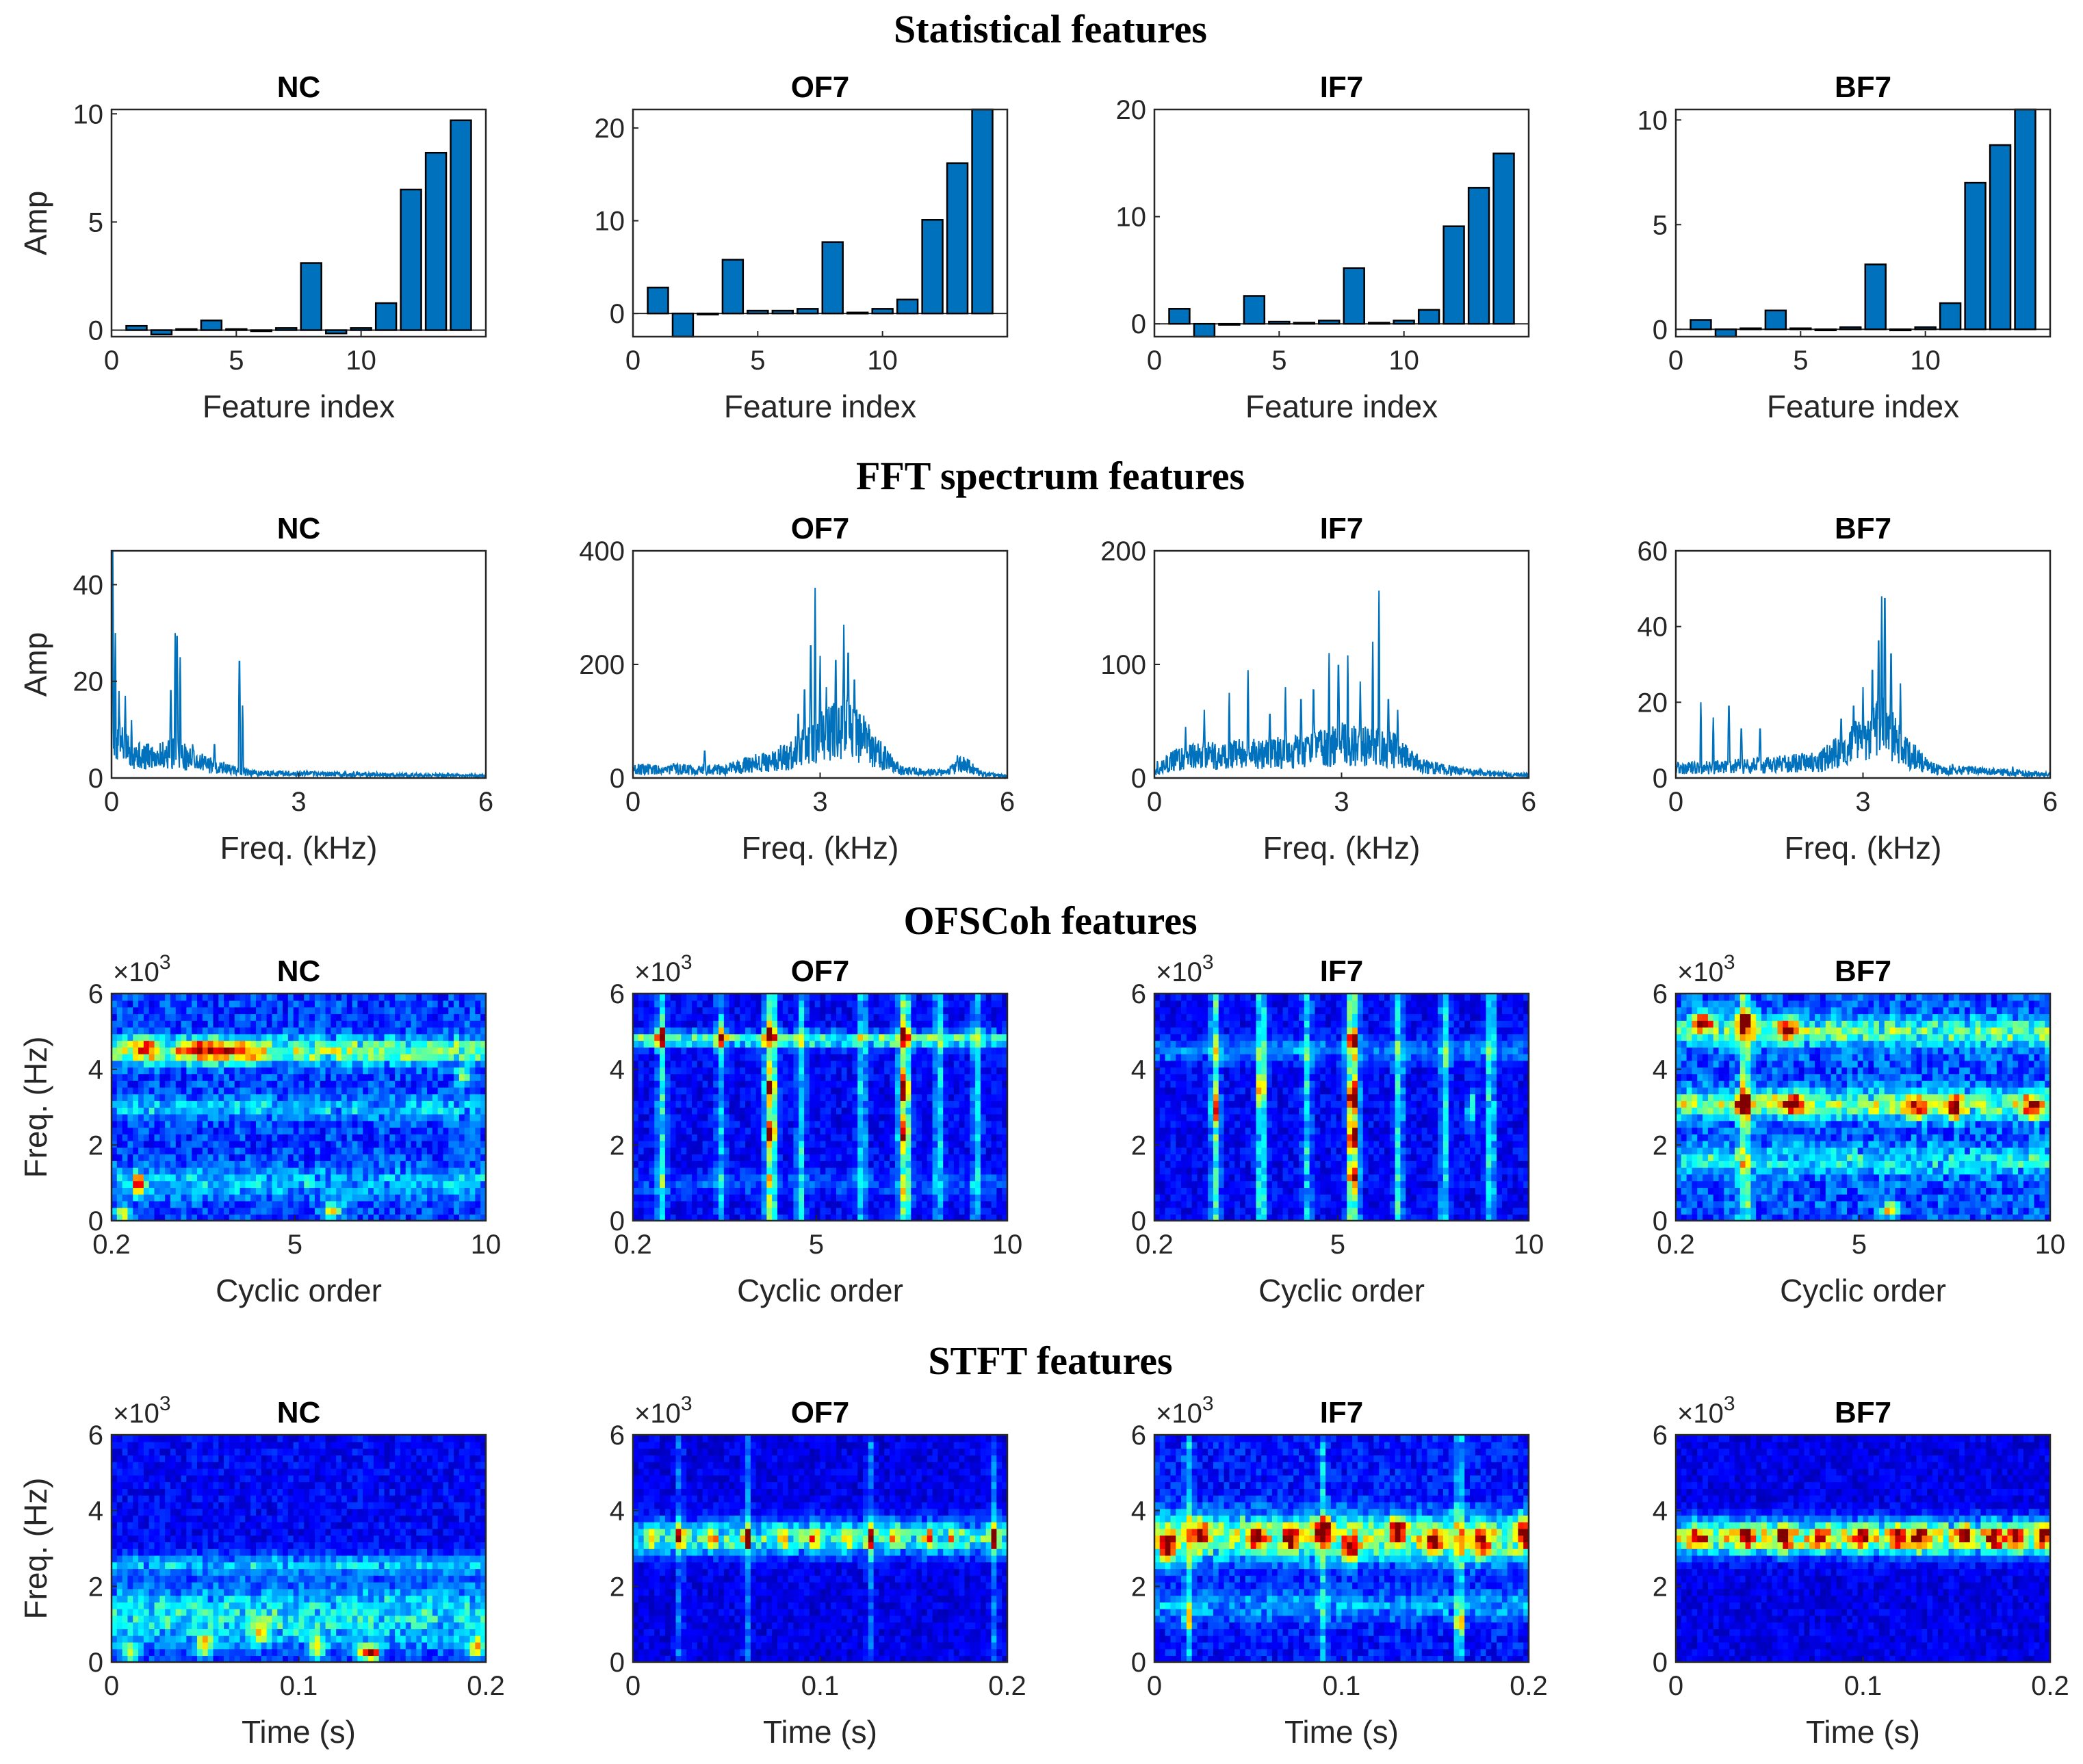 The height and width of the screenshot is (1764, 2083). Describe the element at coordinates (1950, 316) in the screenshot. I see `bar` at that location.